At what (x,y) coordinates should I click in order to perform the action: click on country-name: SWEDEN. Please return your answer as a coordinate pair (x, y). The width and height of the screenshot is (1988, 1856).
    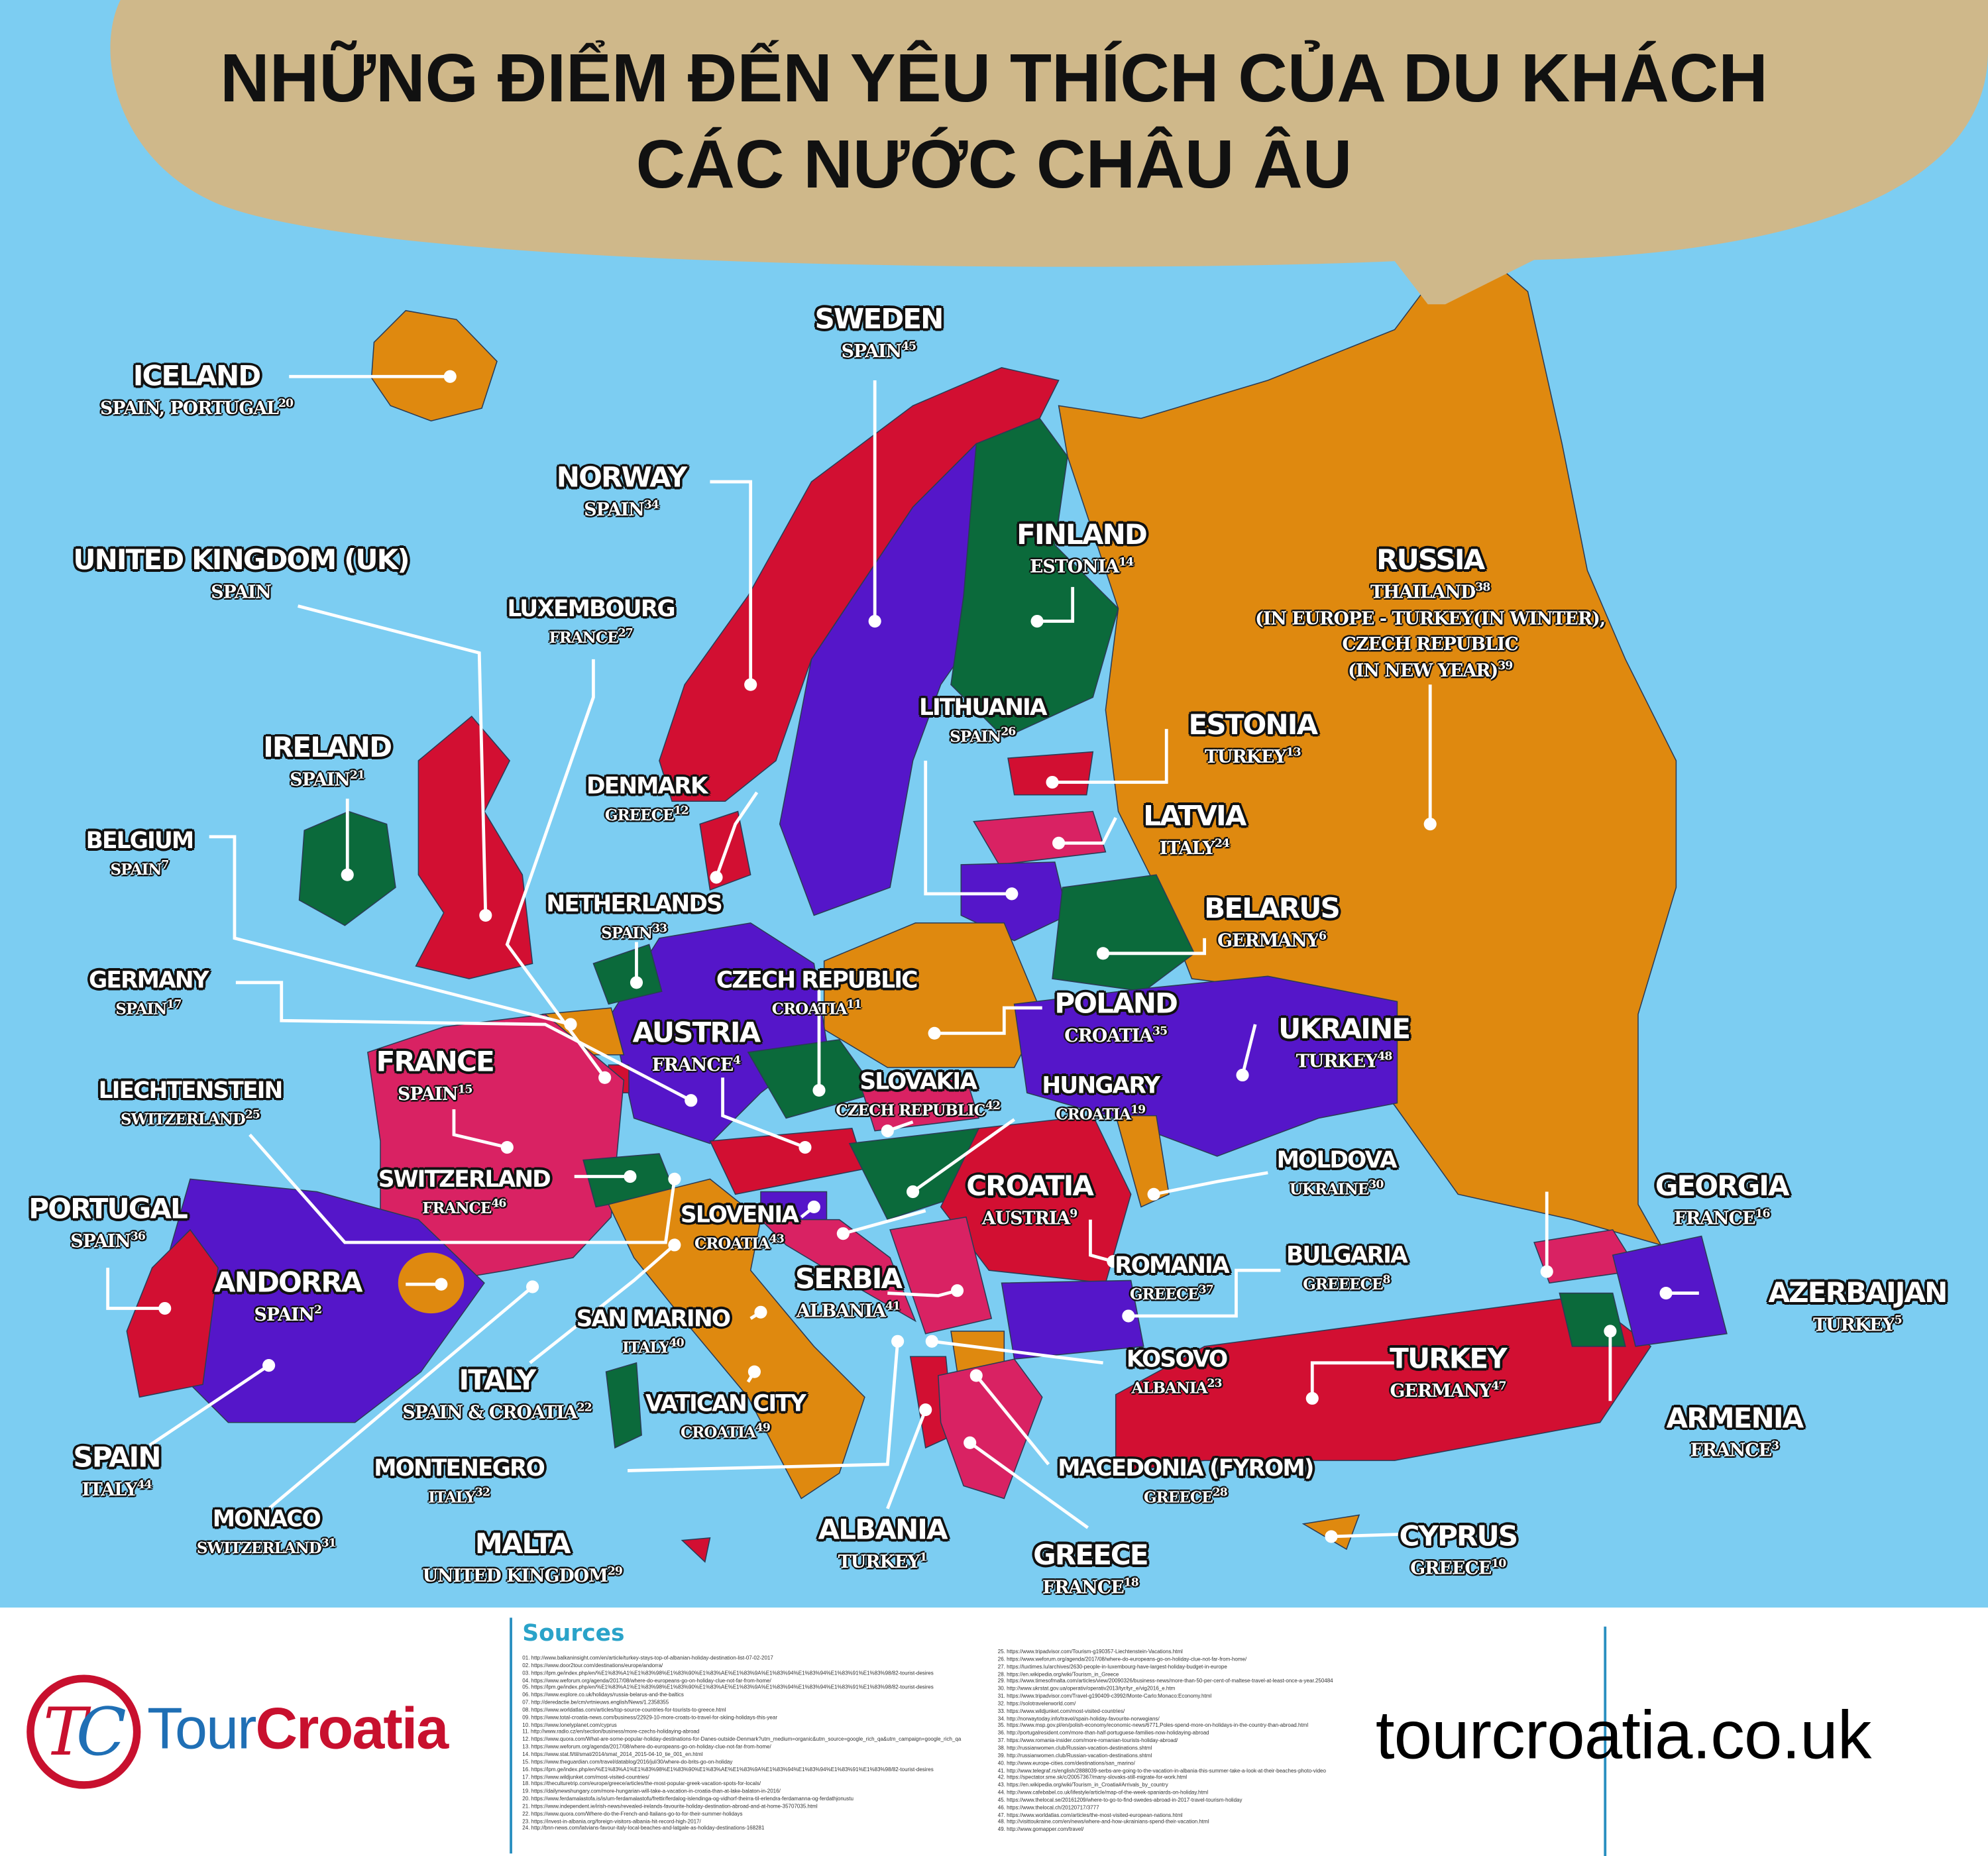
    Looking at the image, I should click on (879, 320).